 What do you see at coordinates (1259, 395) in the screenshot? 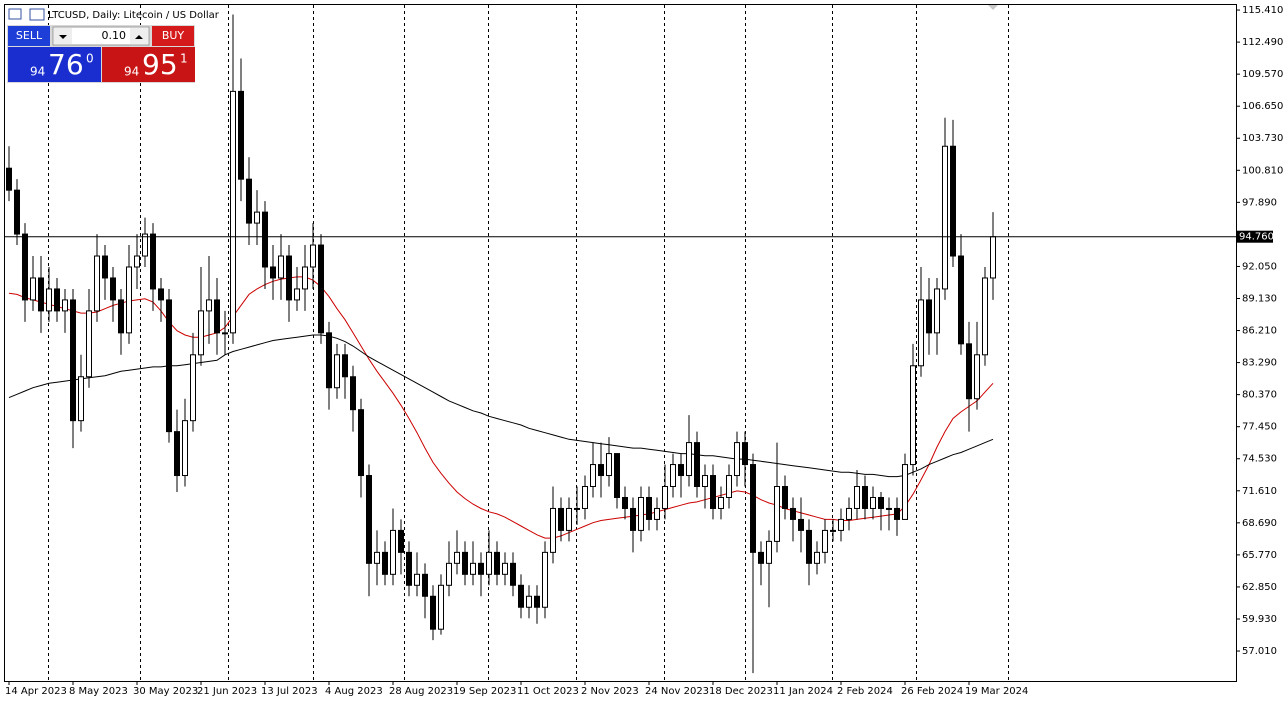
I see `y-tick-label: 80.370` at bounding box center [1259, 395].